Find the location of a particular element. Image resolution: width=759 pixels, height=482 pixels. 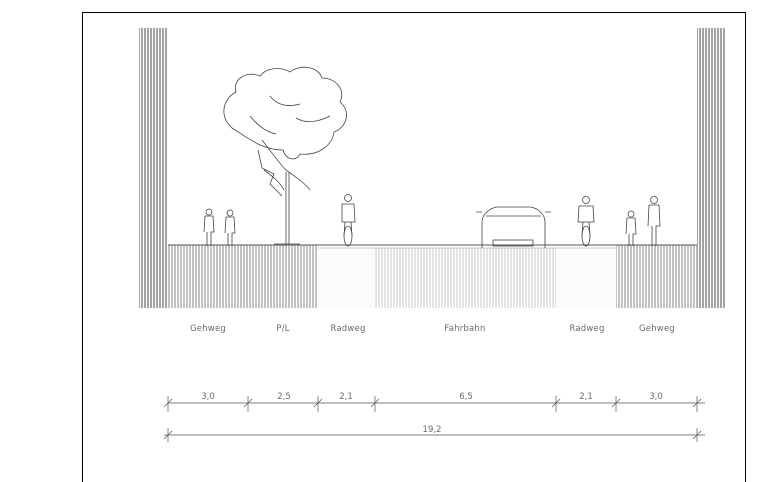

section-label-gehweg-left: Gehweg is located at coordinates (208, 329).